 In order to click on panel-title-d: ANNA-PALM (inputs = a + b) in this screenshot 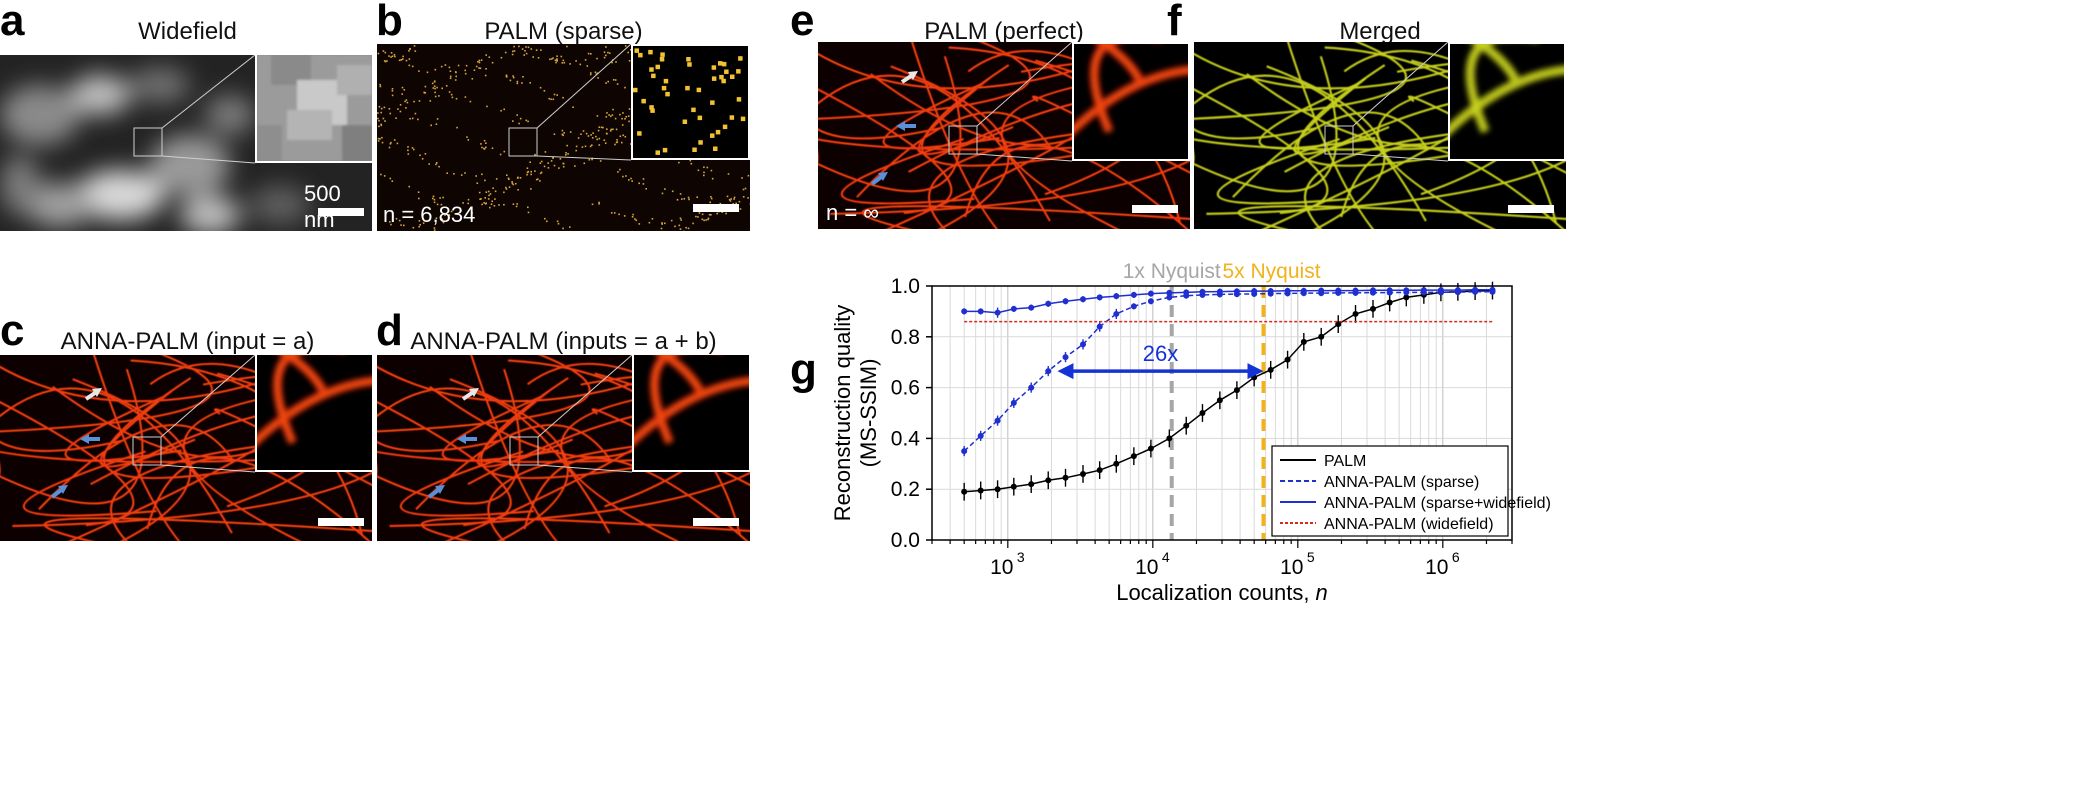, I will do `click(563, 341)`.